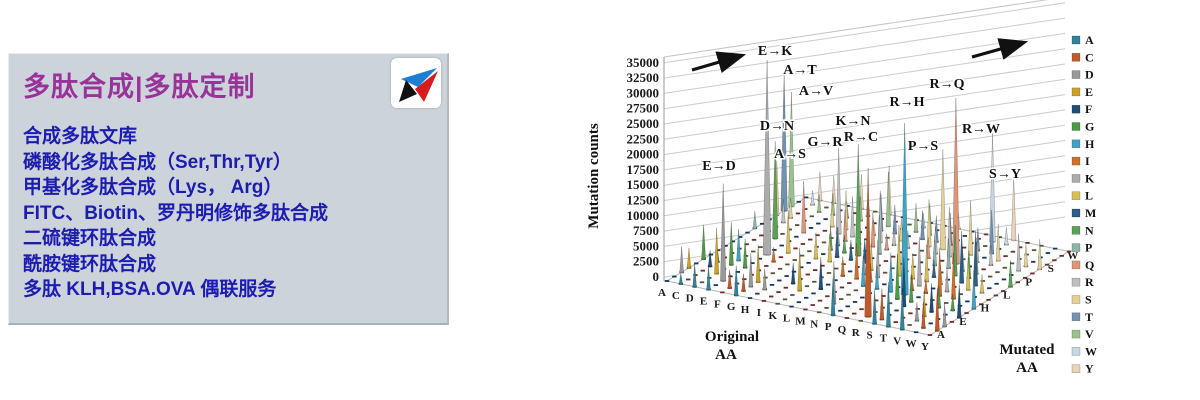 The image size is (1200, 400). I want to click on legend-label-E: E, so click(1089, 92).